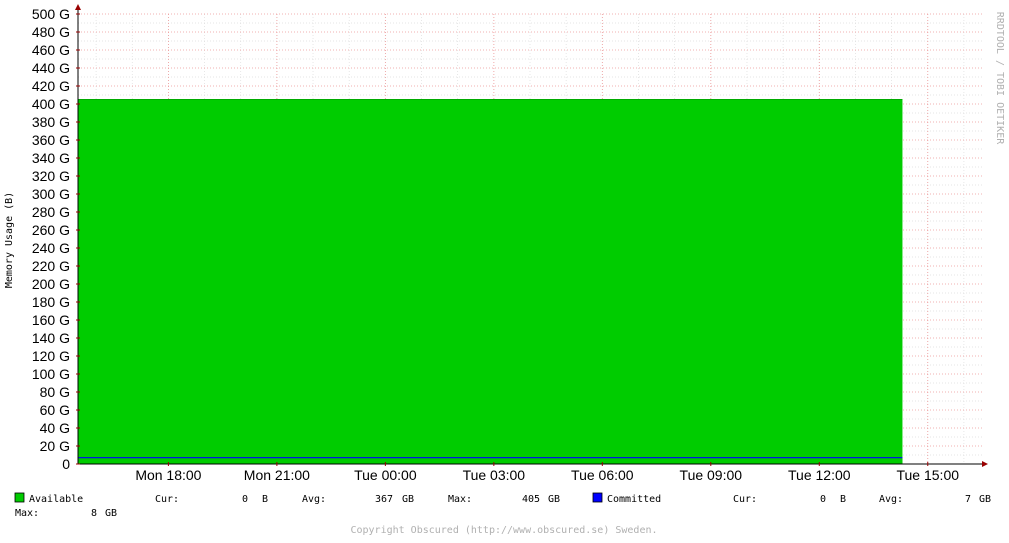 Image resolution: width=1009 pixels, height=543 pixels. I want to click on y-tick-label: 440 G, so click(51, 68).